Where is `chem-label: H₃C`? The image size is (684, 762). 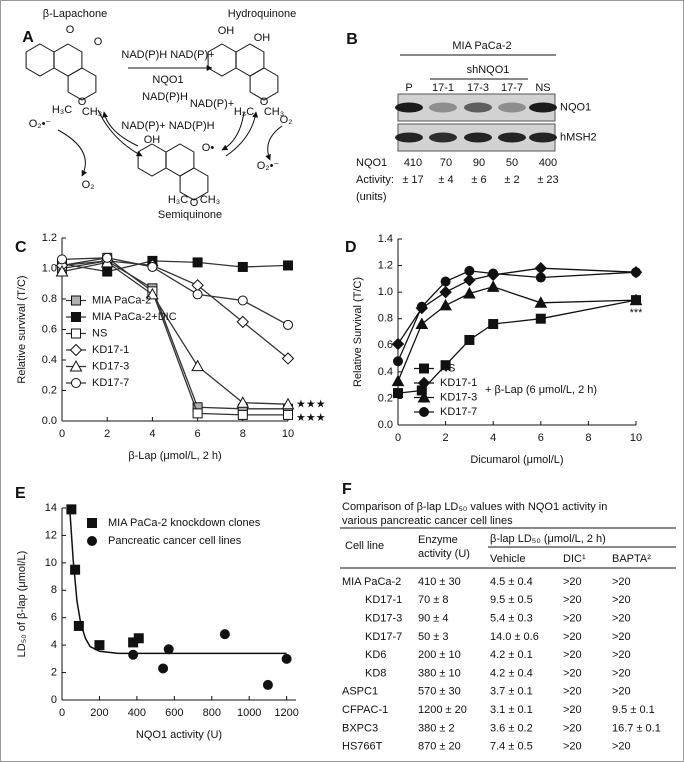
chem-label: H₃C is located at coordinates (178, 200).